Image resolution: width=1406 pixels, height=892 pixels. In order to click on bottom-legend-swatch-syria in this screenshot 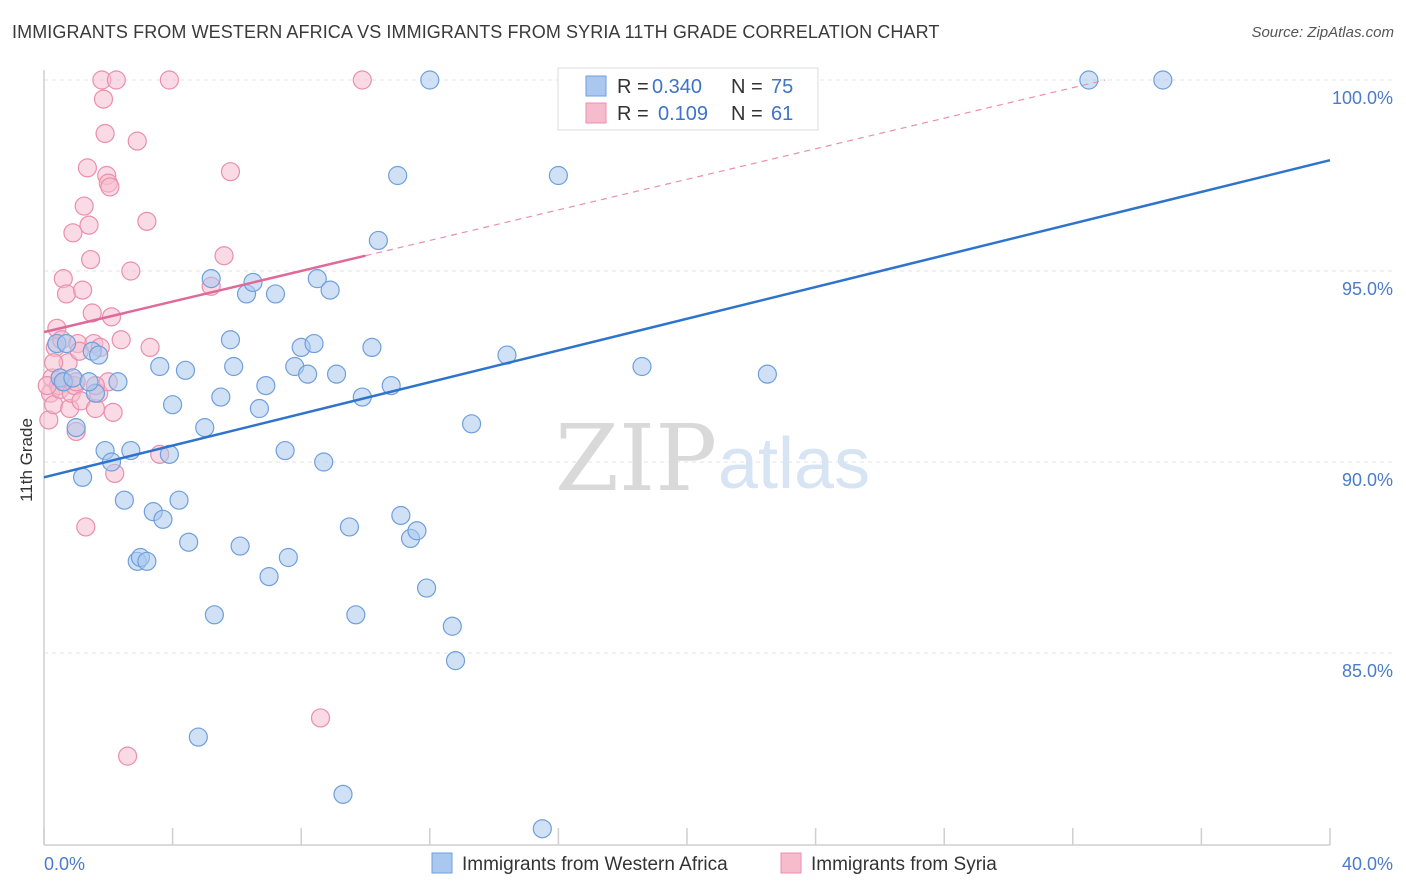, I will do `click(791, 863)`.